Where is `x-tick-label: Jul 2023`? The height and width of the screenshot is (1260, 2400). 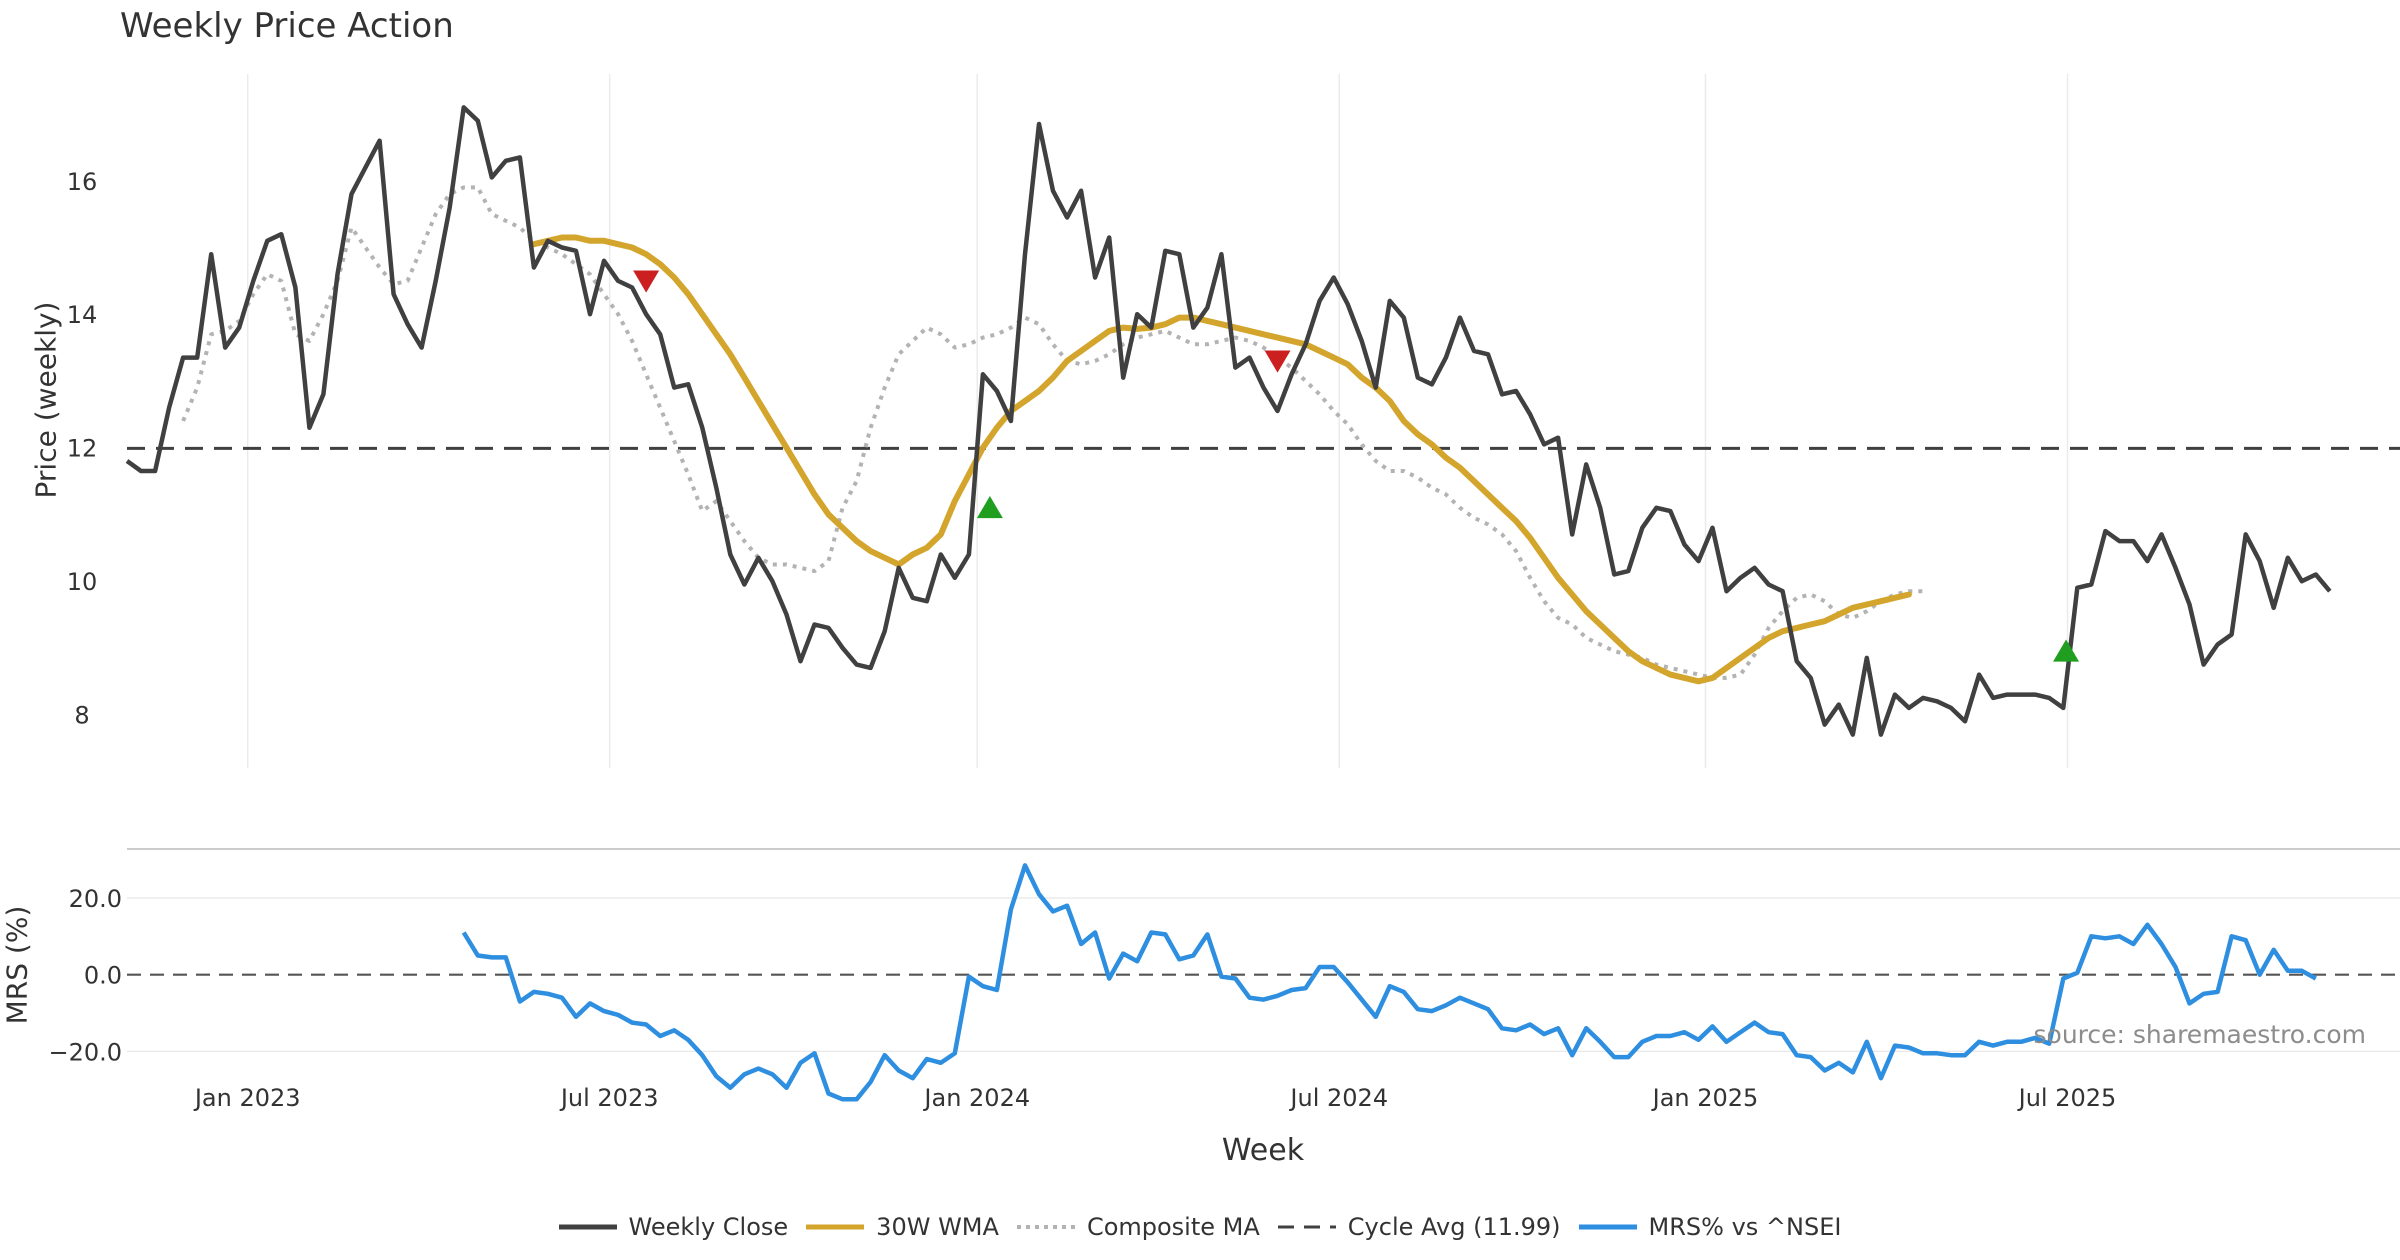 x-tick-label: Jul 2023 is located at coordinates (609, 1098).